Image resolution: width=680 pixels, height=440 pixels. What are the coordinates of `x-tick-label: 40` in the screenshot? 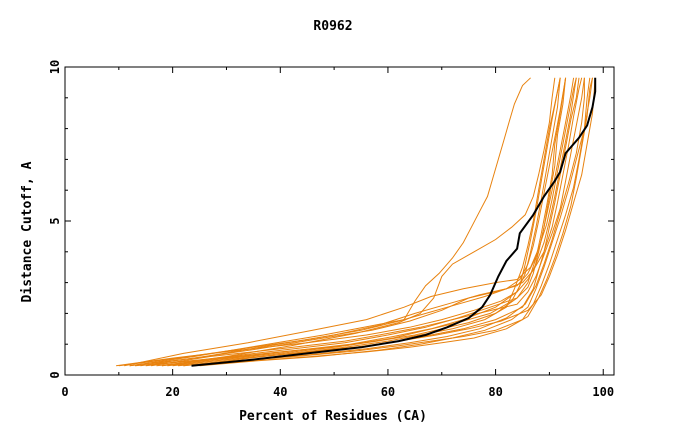 It's located at (280, 392).